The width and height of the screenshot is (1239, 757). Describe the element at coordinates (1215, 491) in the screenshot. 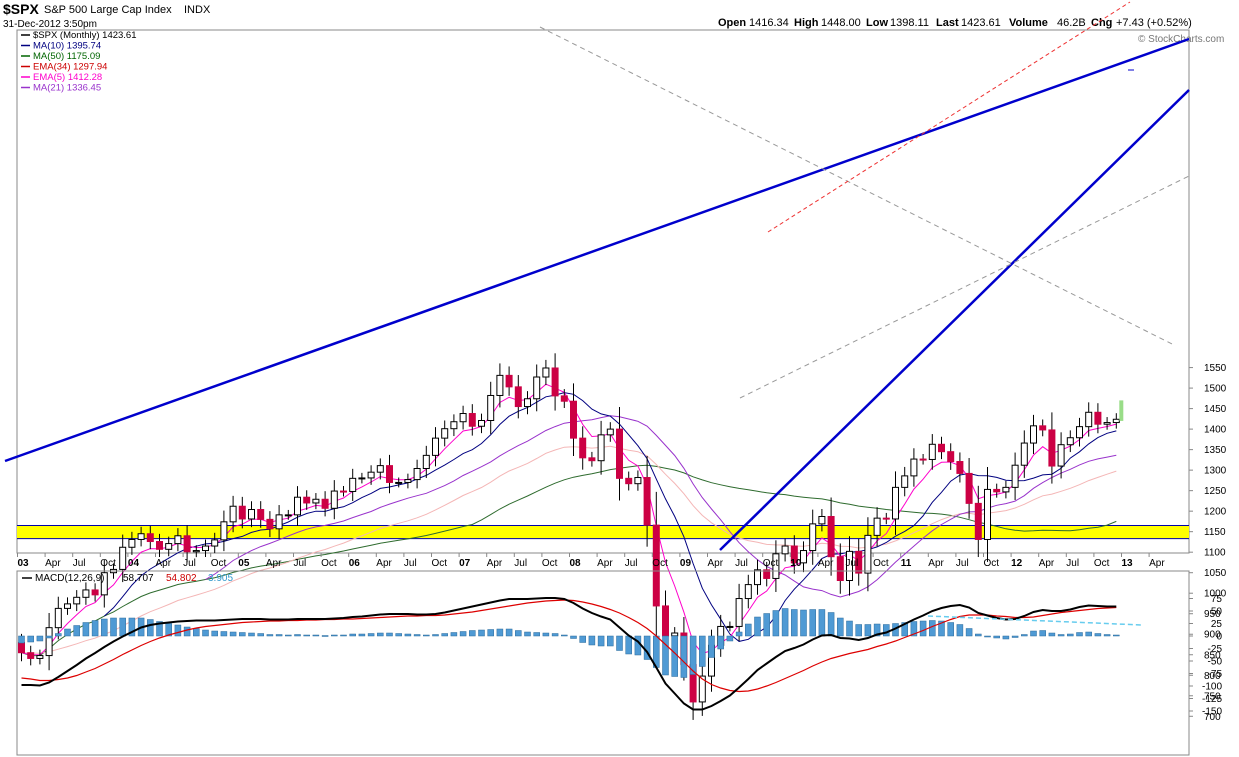

I see `price-tick-label: 1250` at that location.